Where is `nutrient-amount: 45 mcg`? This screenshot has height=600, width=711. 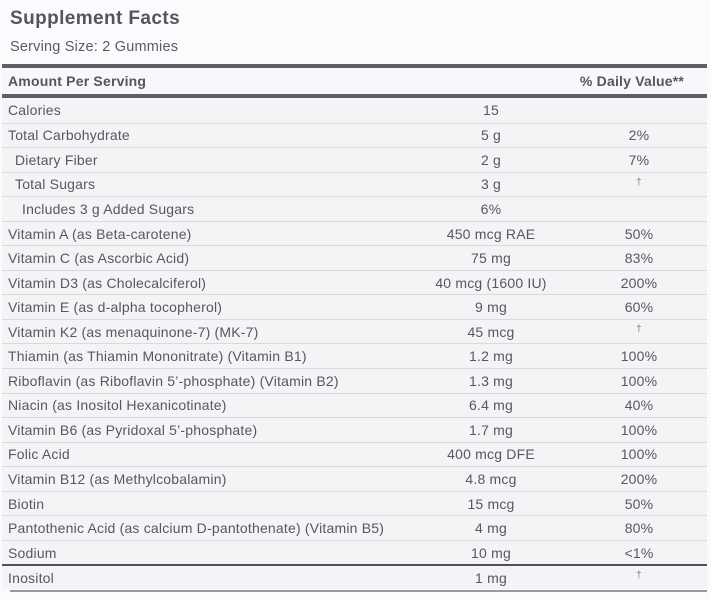
nutrient-amount: 45 mcg is located at coordinates (491, 331).